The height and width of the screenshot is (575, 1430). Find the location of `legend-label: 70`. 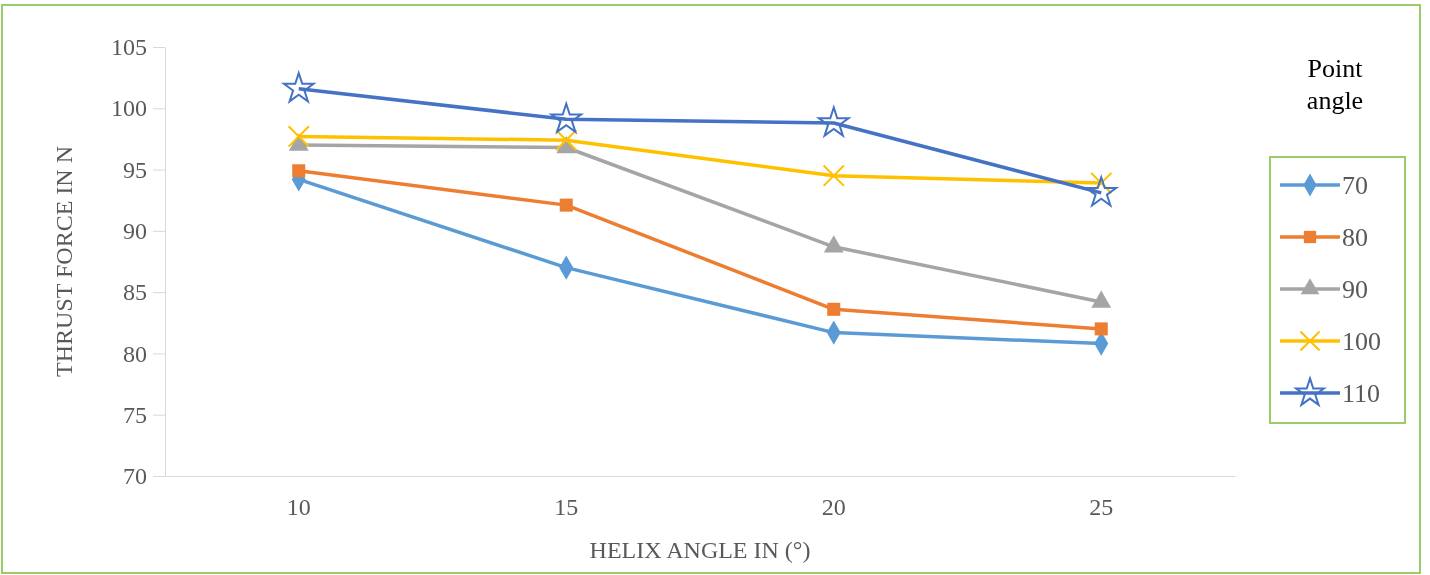

legend-label: 70 is located at coordinates (1355, 185).